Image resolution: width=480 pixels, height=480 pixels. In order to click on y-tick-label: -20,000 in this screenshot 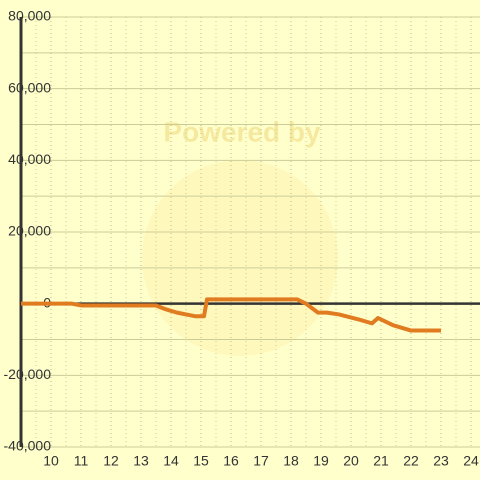, I will do `click(28, 374)`.